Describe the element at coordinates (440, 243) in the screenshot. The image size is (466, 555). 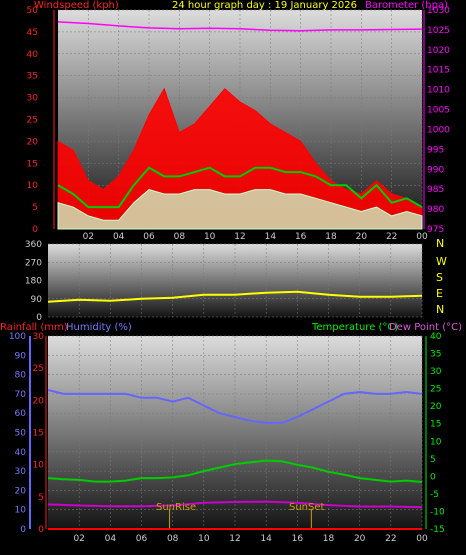
I see `direction-label-n-top: N` at that location.